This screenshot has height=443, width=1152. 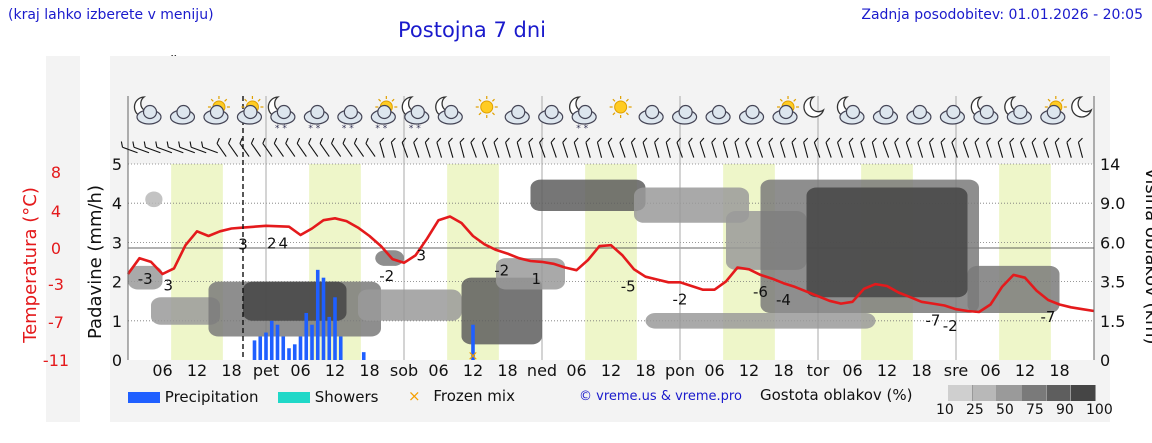 I want to click on temperature-axis-title: Temperatura (°C), so click(x=30, y=265).